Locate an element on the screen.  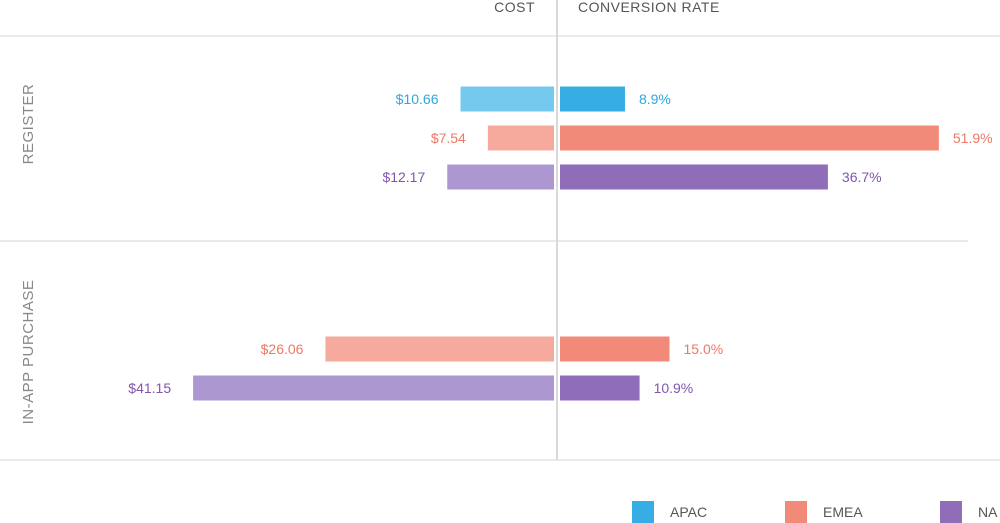
legend-swatch-emea is located at coordinates (796, 512).